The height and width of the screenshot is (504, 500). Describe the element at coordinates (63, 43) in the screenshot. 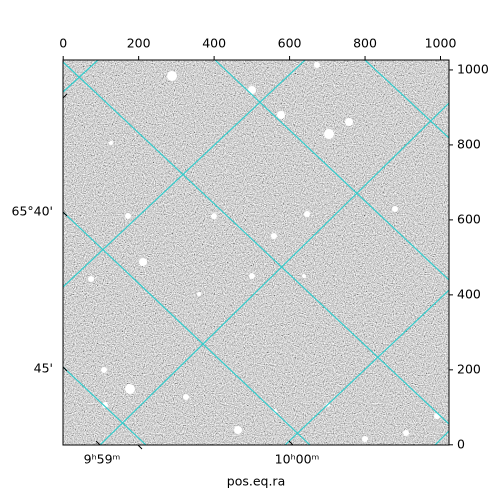

I see `x-tick-label: 0` at that location.